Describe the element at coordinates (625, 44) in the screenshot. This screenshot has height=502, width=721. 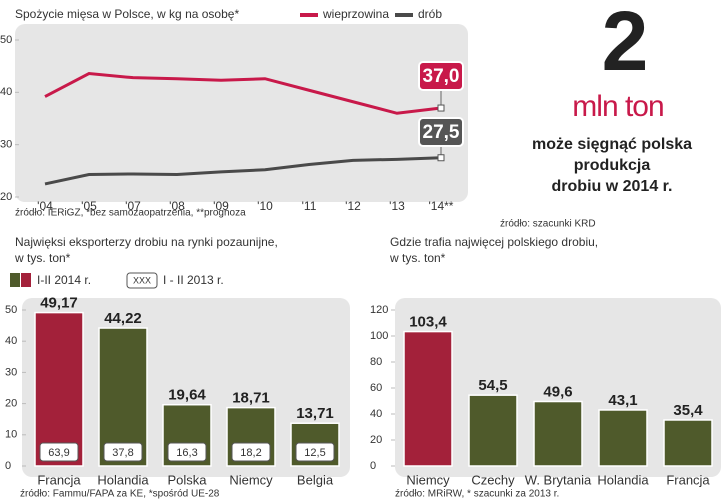
I see `callout-number: 2` at that location.